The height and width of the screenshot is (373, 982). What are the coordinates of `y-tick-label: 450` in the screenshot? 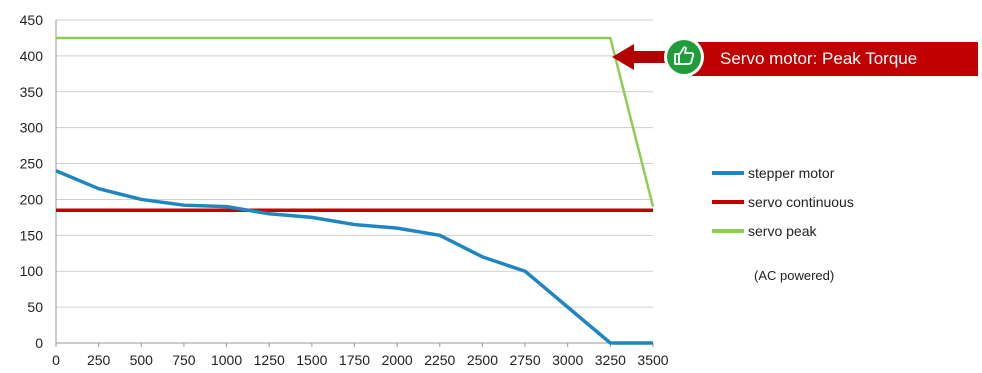 It's located at (32, 20).